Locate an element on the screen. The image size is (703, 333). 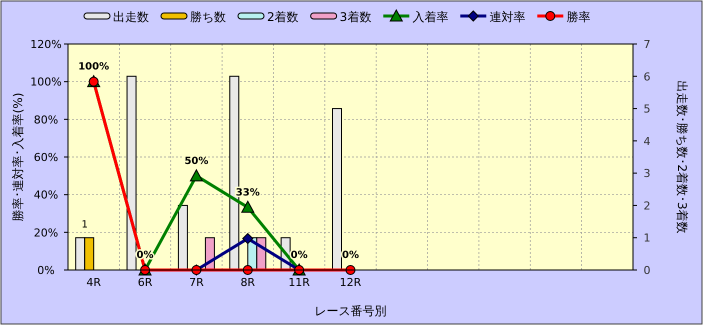
y-tick-label: 0% is located at coordinates (46, 270).